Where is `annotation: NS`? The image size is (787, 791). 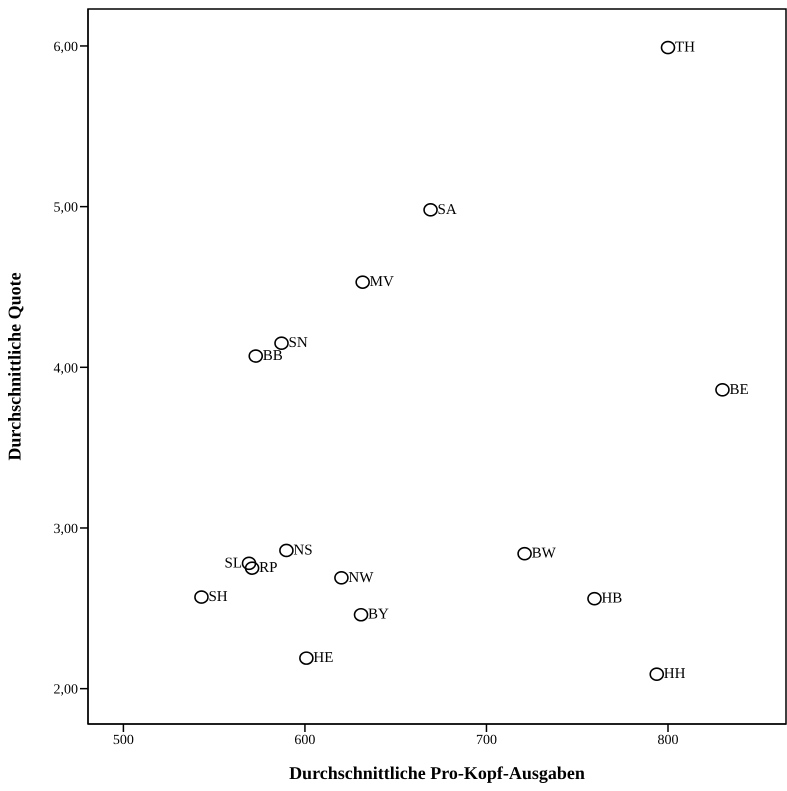 annotation: NS is located at coordinates (303, 550).